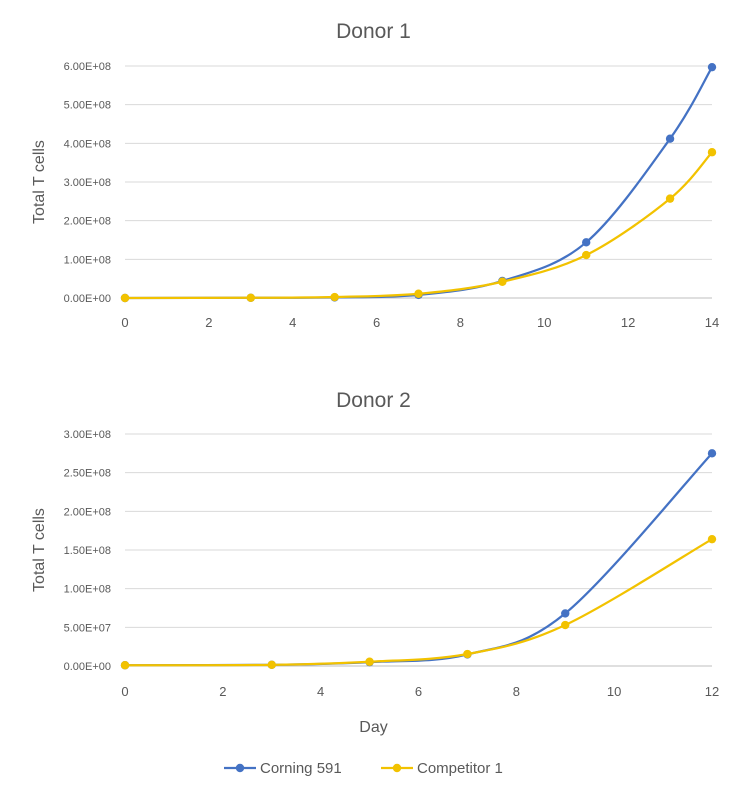  Describe the element at coordinates (363, 768) in the screenshot. I see `legend: Corning 591 Competitor 1` at that location.